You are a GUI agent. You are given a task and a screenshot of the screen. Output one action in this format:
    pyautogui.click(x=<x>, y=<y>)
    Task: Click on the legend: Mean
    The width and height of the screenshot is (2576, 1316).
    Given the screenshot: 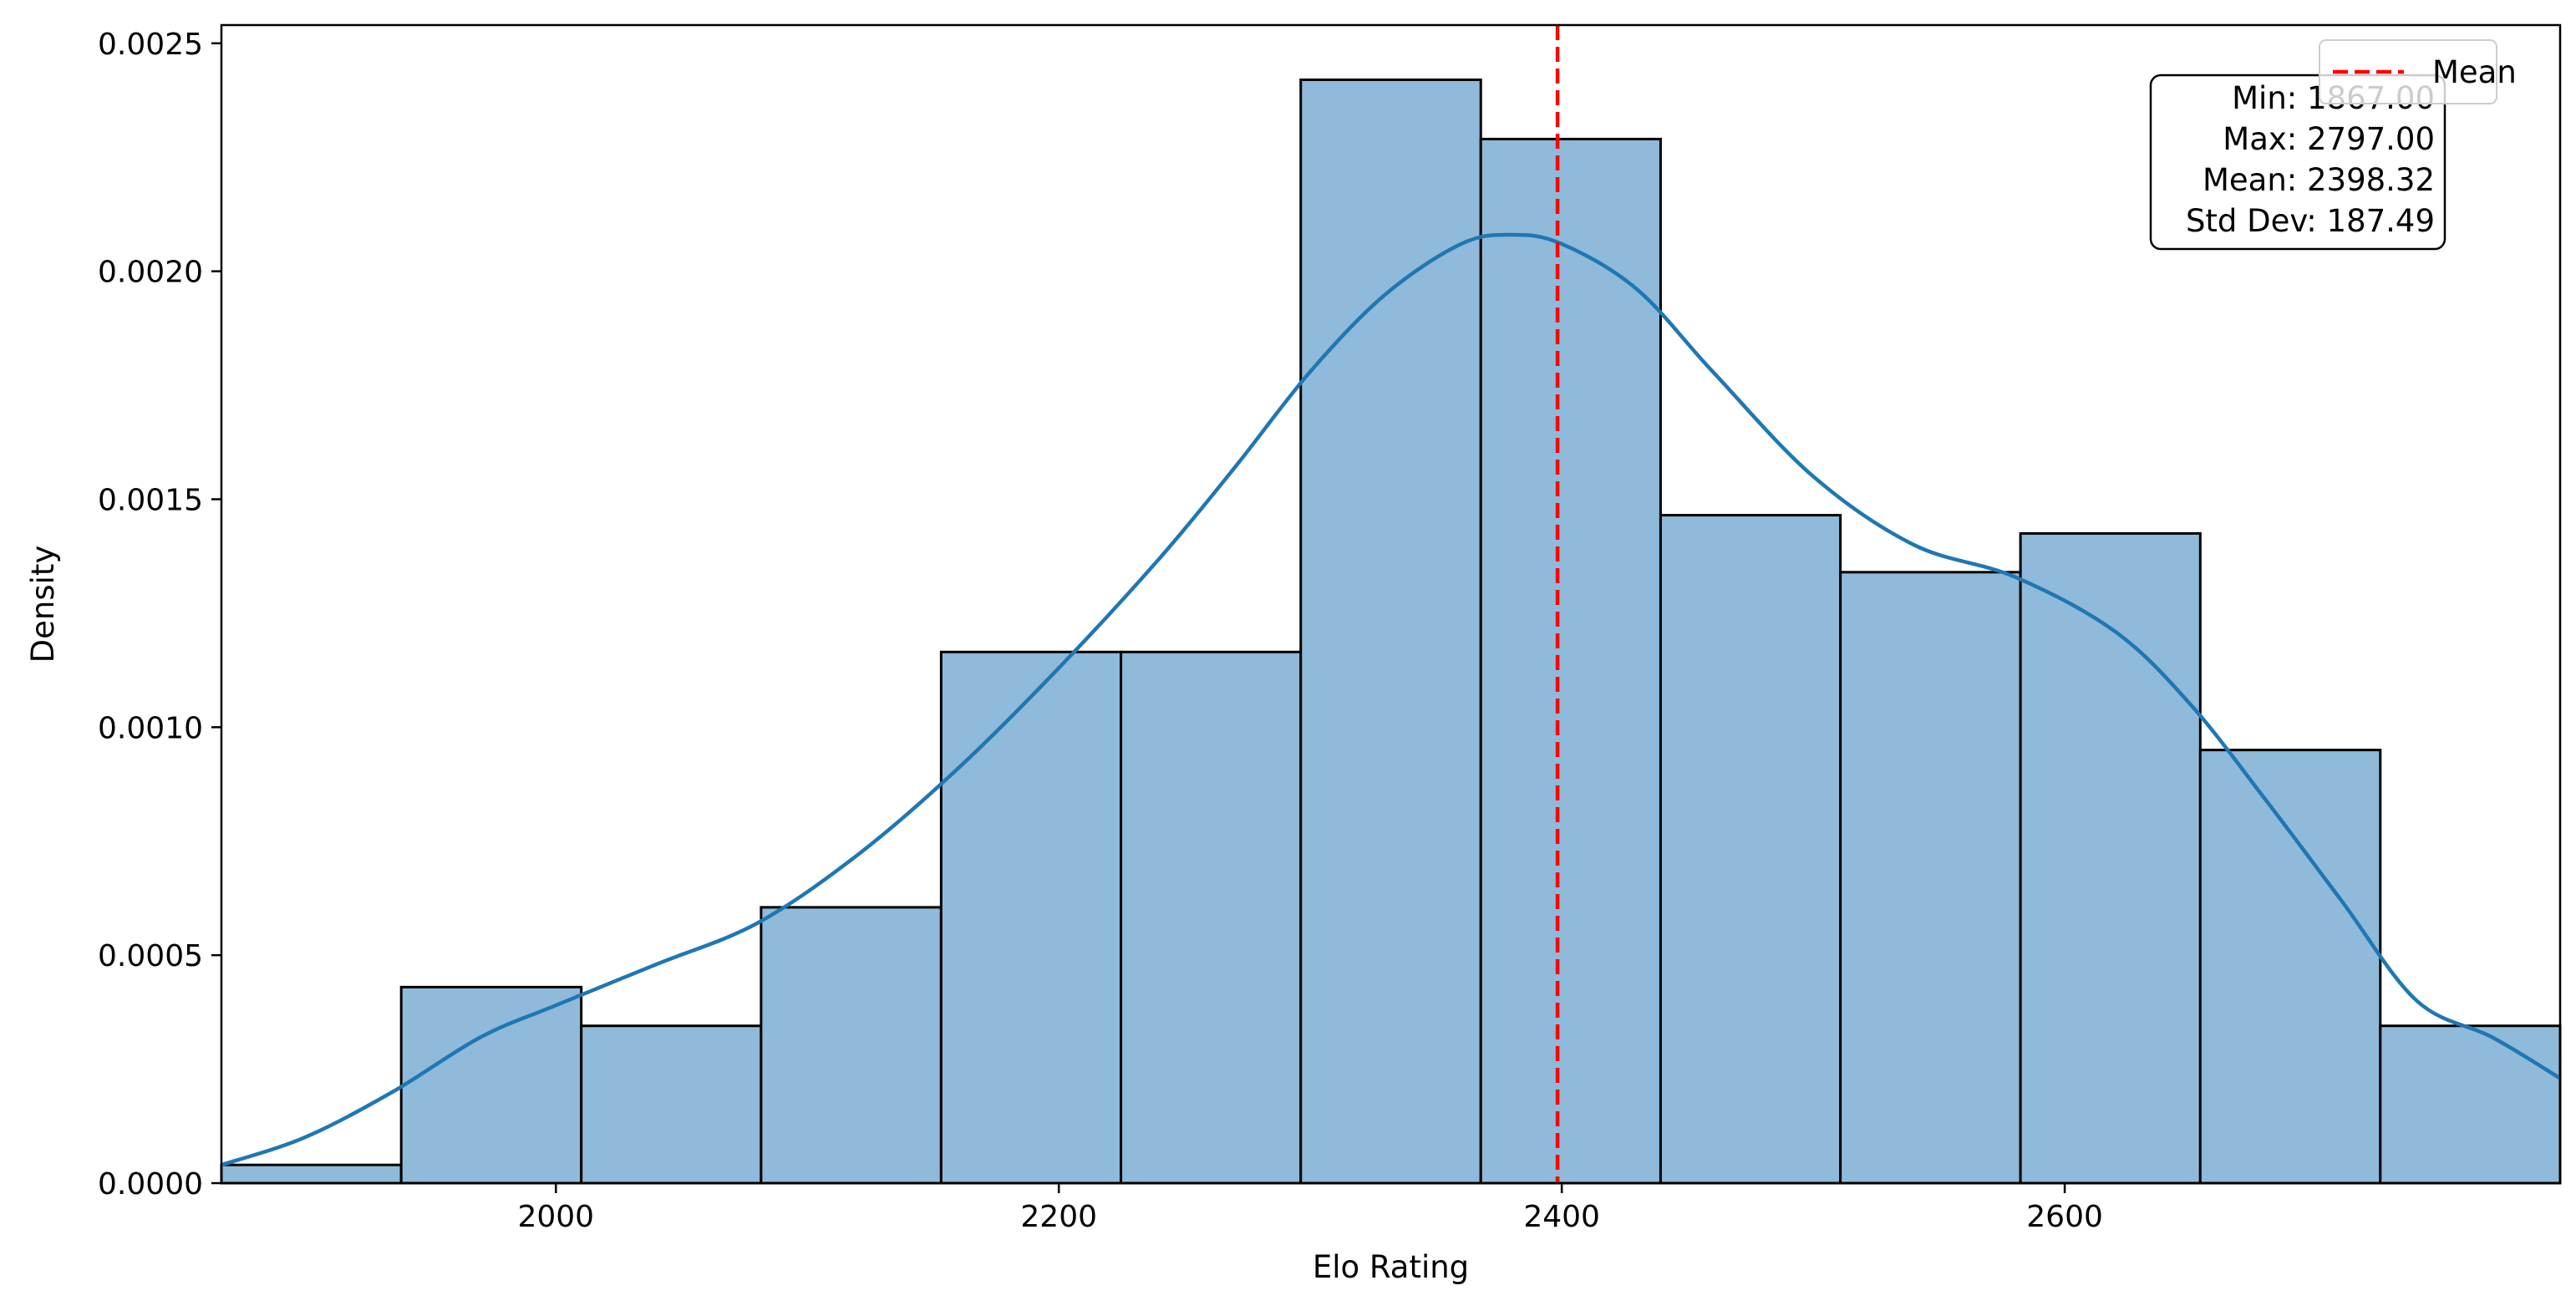 What is the action you would take?
    pyautogui.click(x=2418, y=72)
    